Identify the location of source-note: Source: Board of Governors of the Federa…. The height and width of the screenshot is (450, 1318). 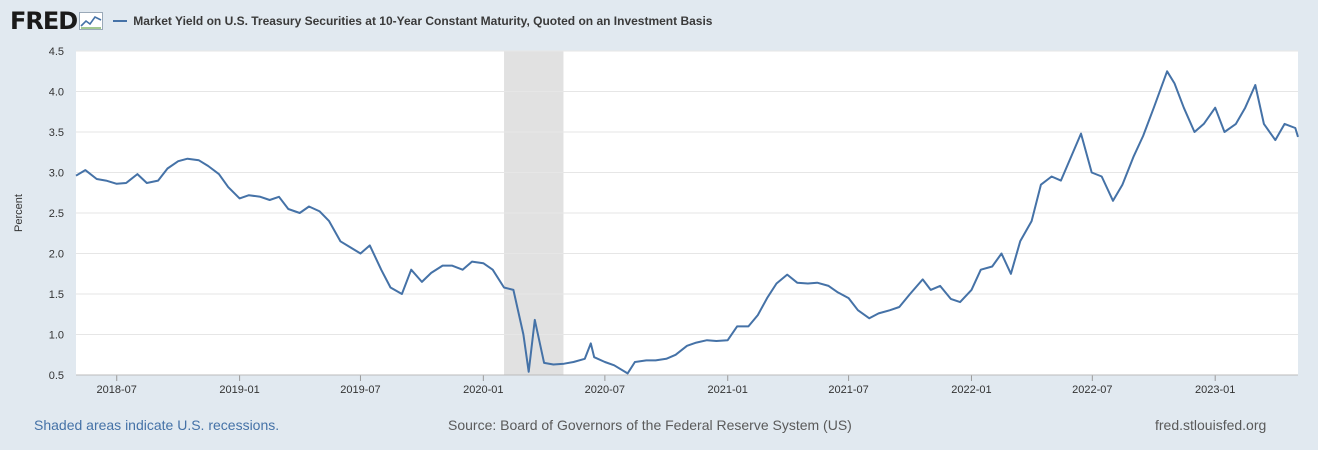
(650, 425).